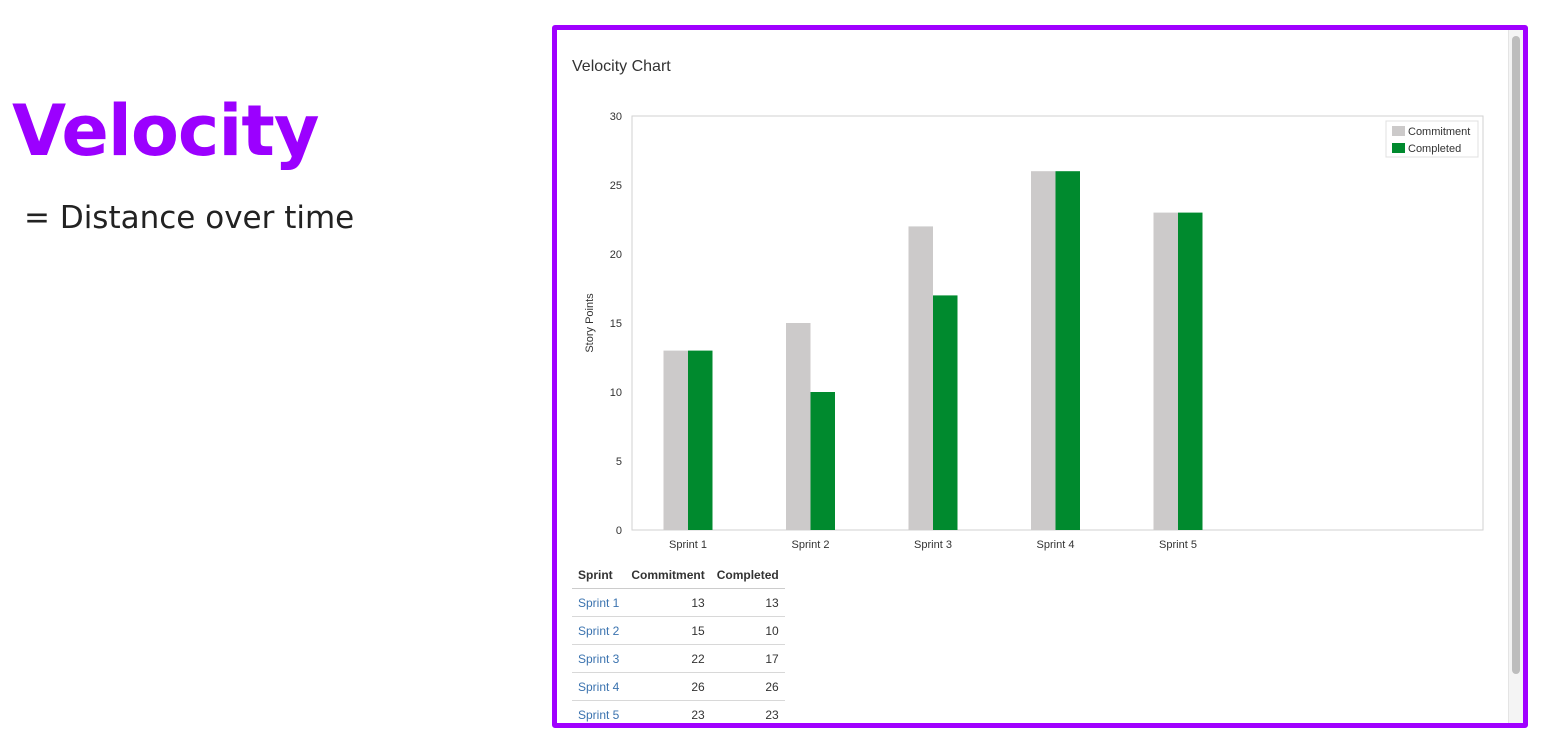 Image resolution: width=1551 pixels, height=750 pixels. I want to click on commitment-cell: 22, so click(668, 658).